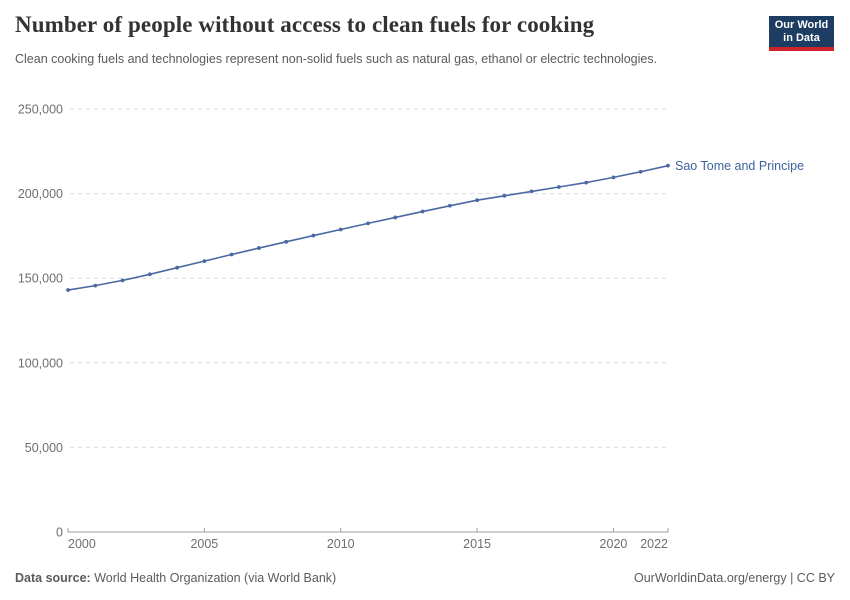  I want to click on y-tick-label: 200,000, so click(40, 194).